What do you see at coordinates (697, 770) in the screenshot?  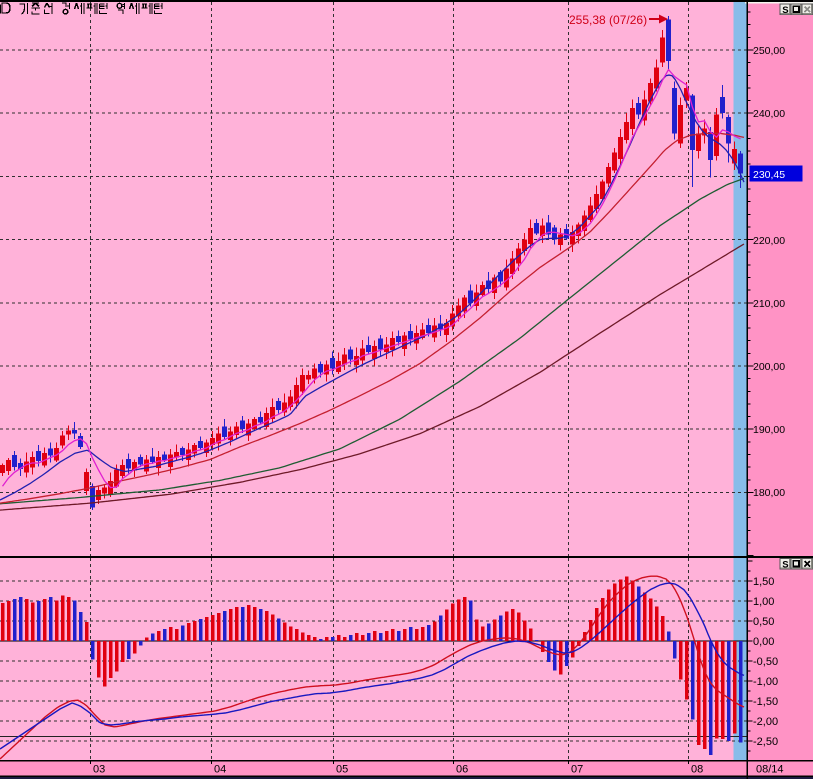 I see `svg-text: 08` at bounding box center [697, 770].